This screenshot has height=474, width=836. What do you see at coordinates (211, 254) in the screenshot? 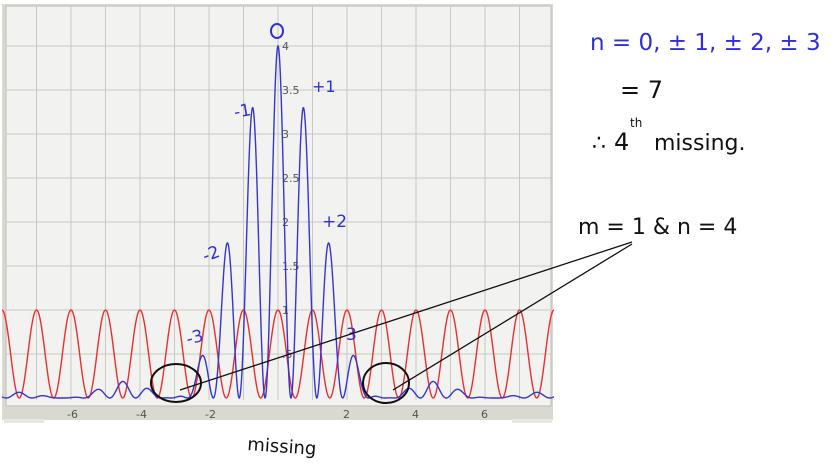
I see `order-minus-two-label: -2` at bounding box center [211, 254].